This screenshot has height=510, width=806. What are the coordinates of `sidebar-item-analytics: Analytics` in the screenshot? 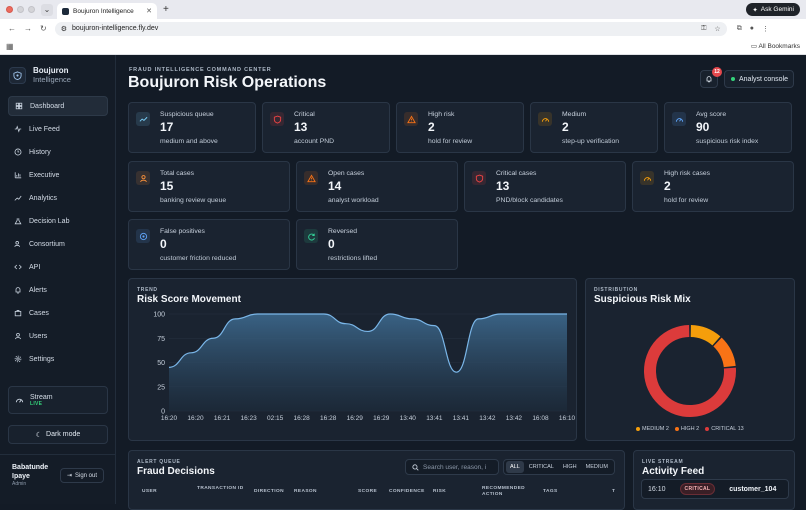 It's located at (58, 198).